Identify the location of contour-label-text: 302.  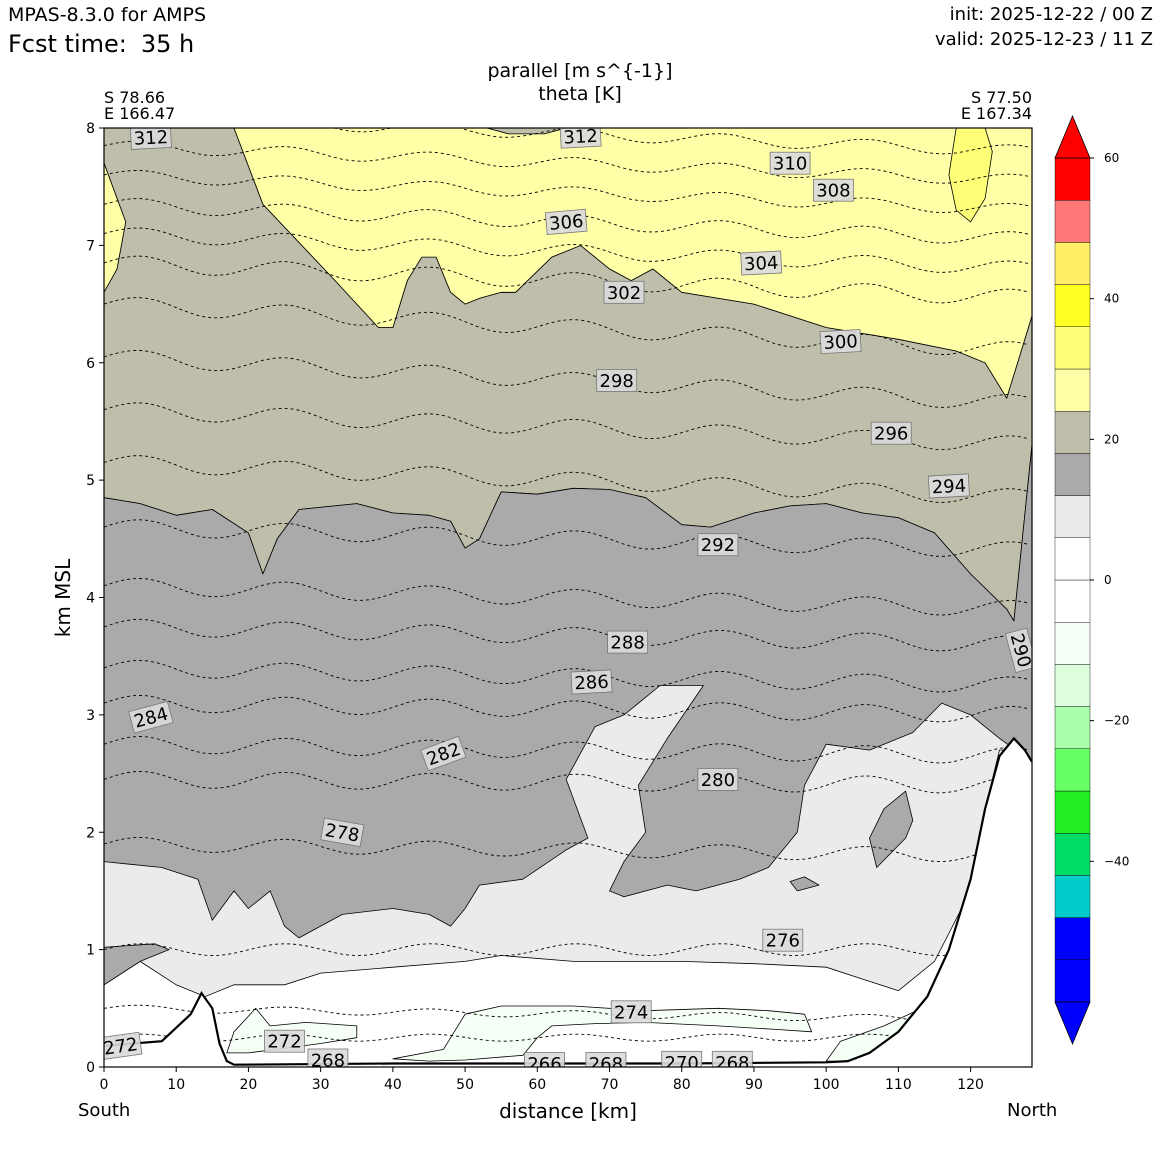
(624, 293).